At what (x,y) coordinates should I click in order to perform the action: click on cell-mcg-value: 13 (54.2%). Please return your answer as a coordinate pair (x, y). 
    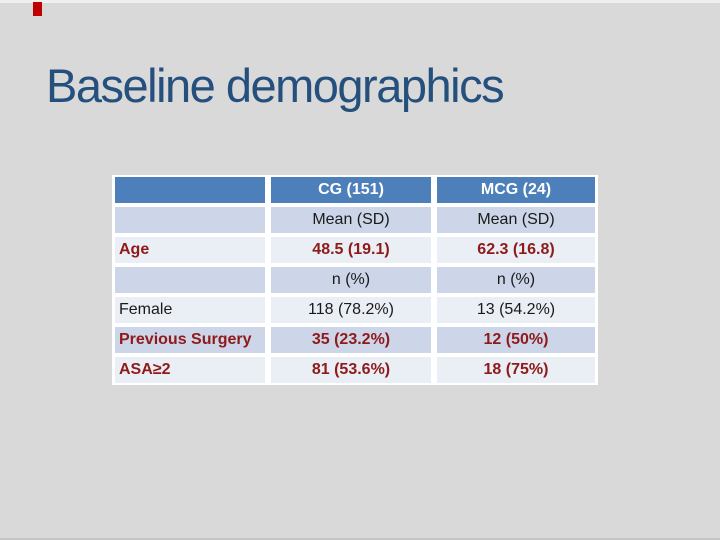
    Looking at the image, I should click on (516, 310).